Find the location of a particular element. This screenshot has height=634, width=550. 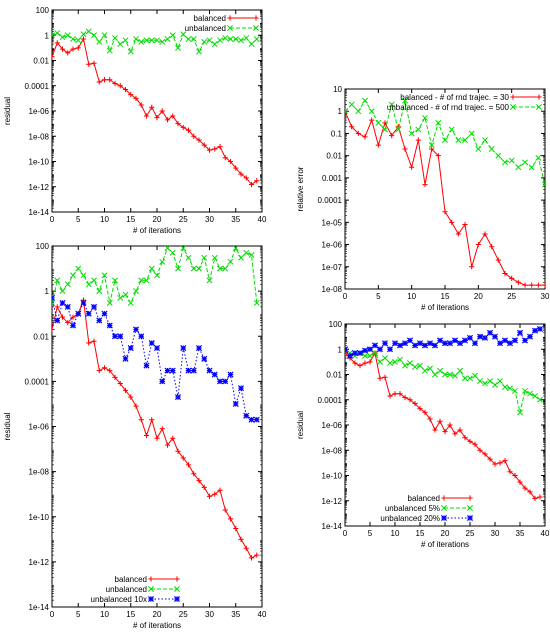

series-line is located at coordinates (445, 142).